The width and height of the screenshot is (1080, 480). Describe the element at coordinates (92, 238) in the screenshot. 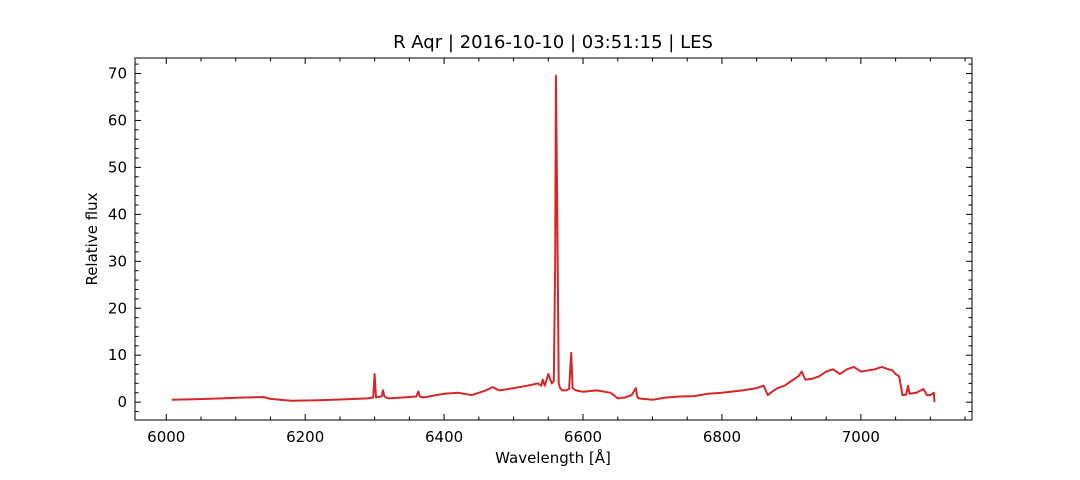

I see `y-axis-label: Relative flux` at that location.